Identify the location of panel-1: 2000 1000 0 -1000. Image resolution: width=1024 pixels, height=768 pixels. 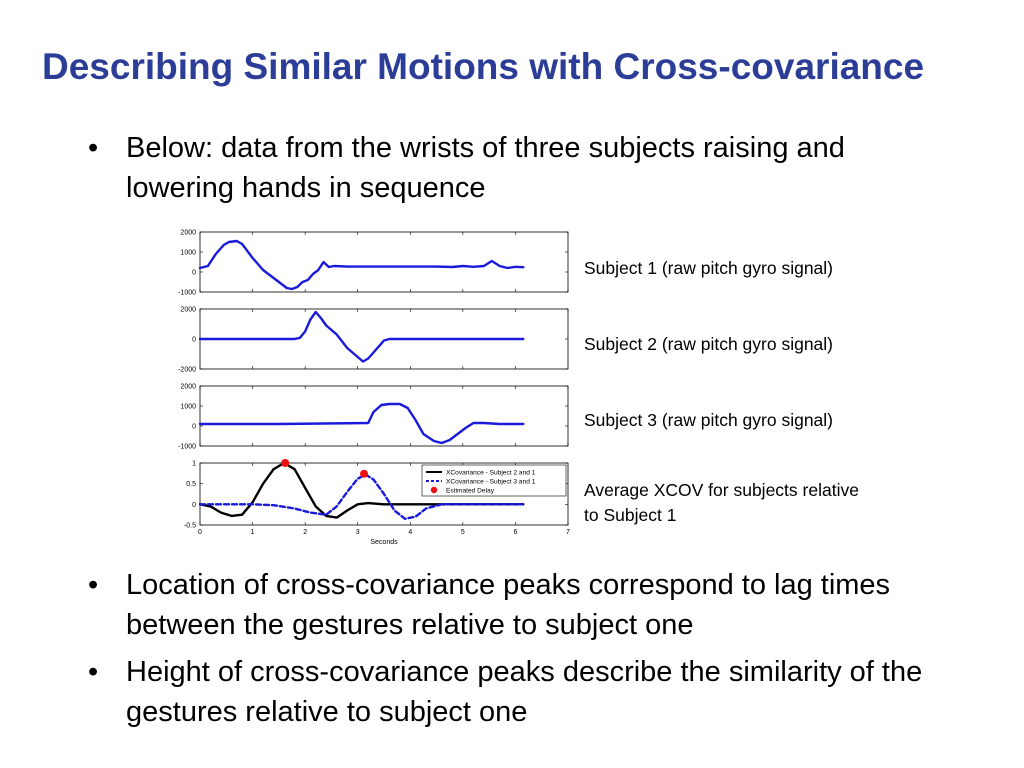
(373, 263).